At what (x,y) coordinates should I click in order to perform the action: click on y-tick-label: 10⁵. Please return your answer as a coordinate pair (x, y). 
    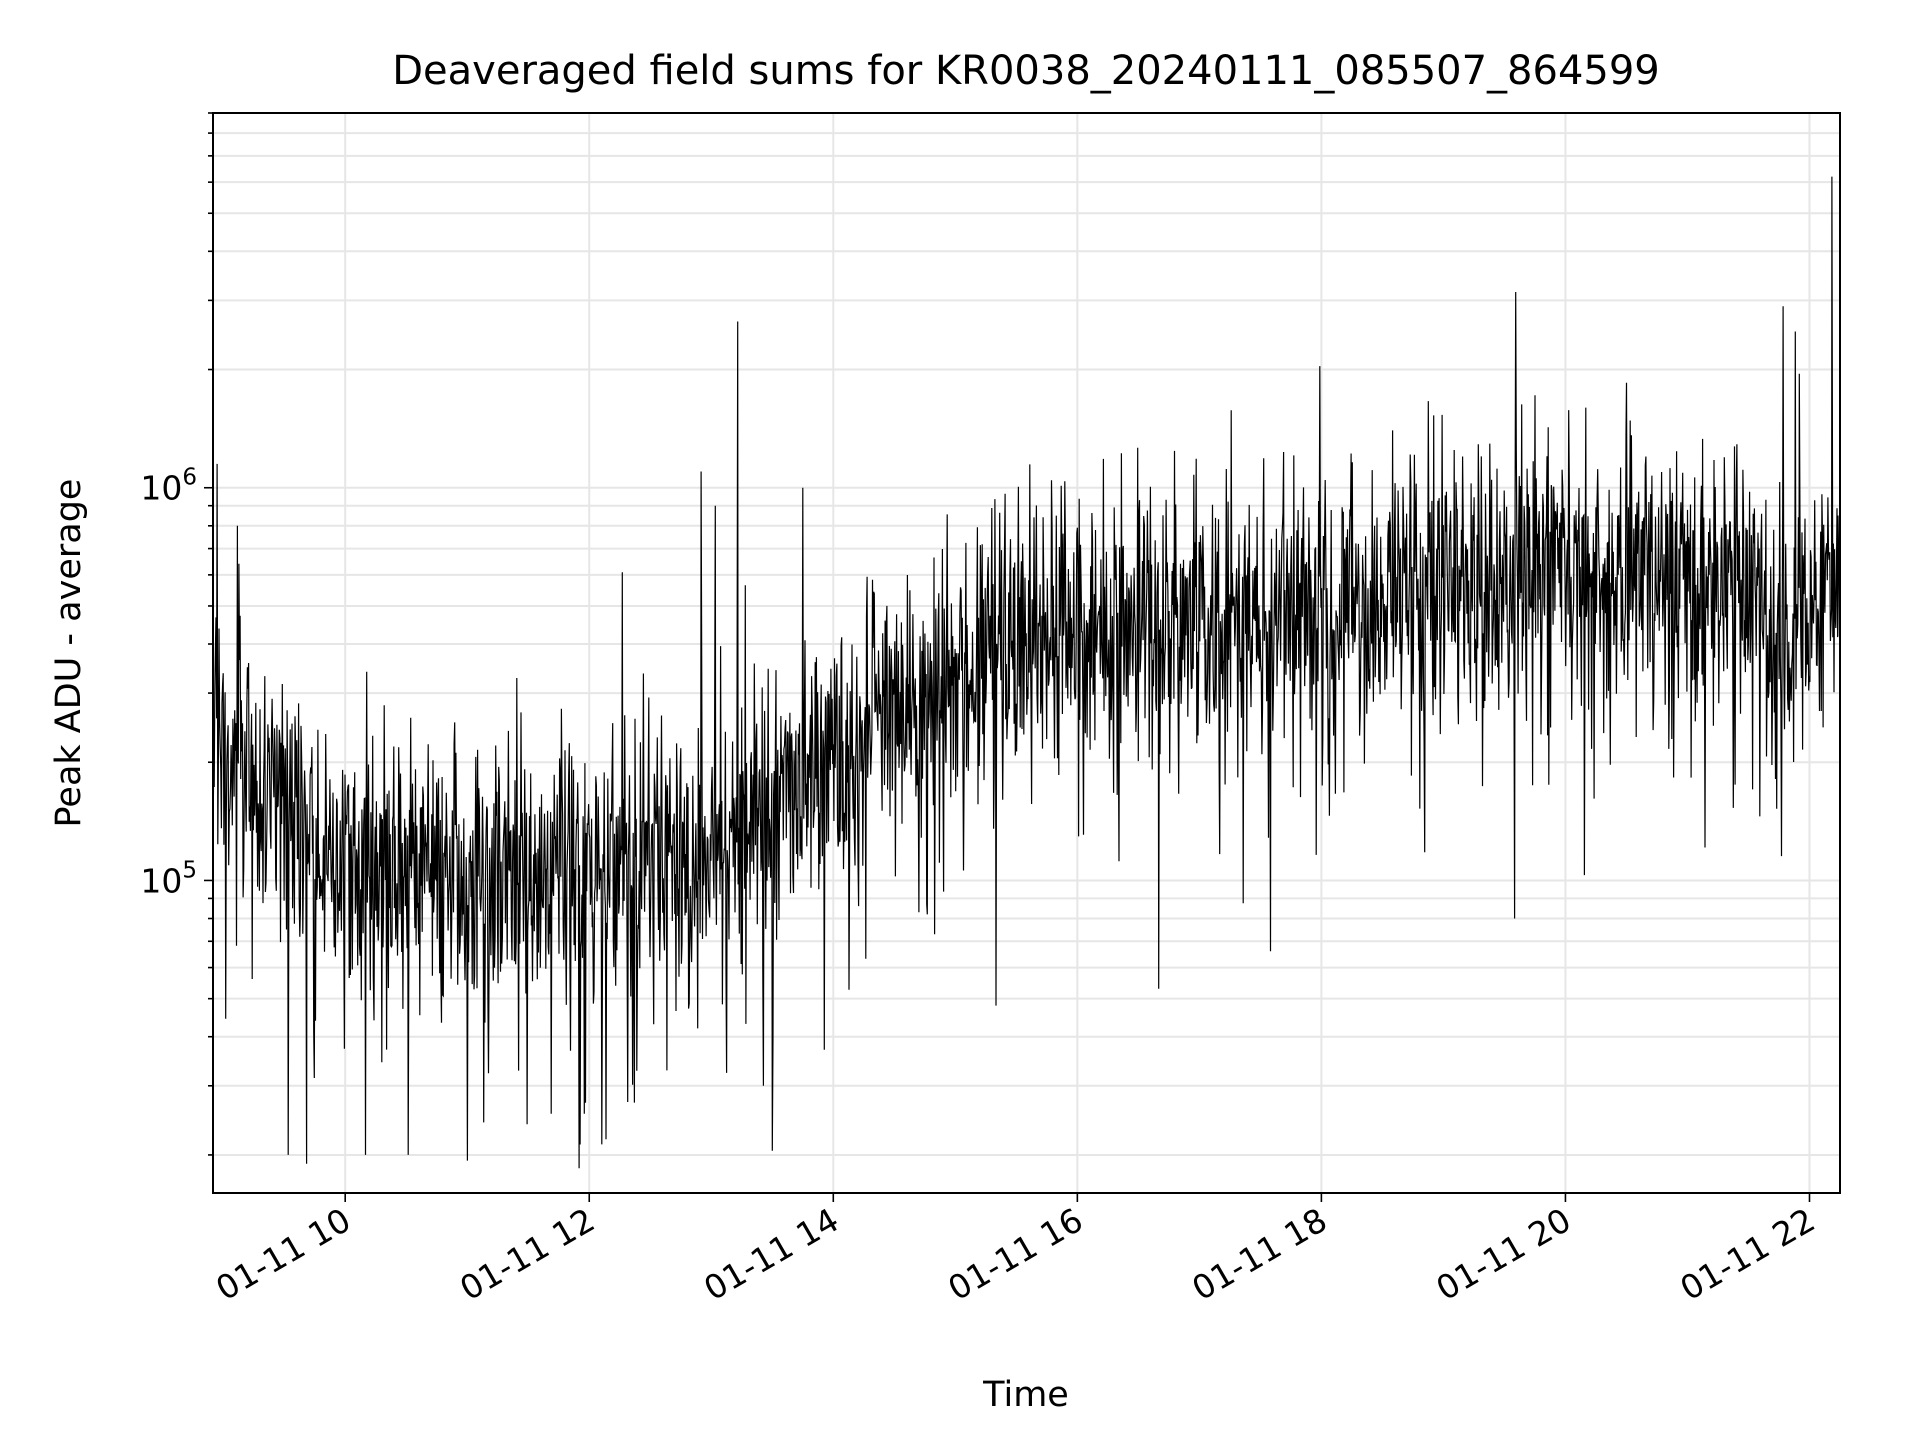
    Looking at the image, I should click on (168, 878).